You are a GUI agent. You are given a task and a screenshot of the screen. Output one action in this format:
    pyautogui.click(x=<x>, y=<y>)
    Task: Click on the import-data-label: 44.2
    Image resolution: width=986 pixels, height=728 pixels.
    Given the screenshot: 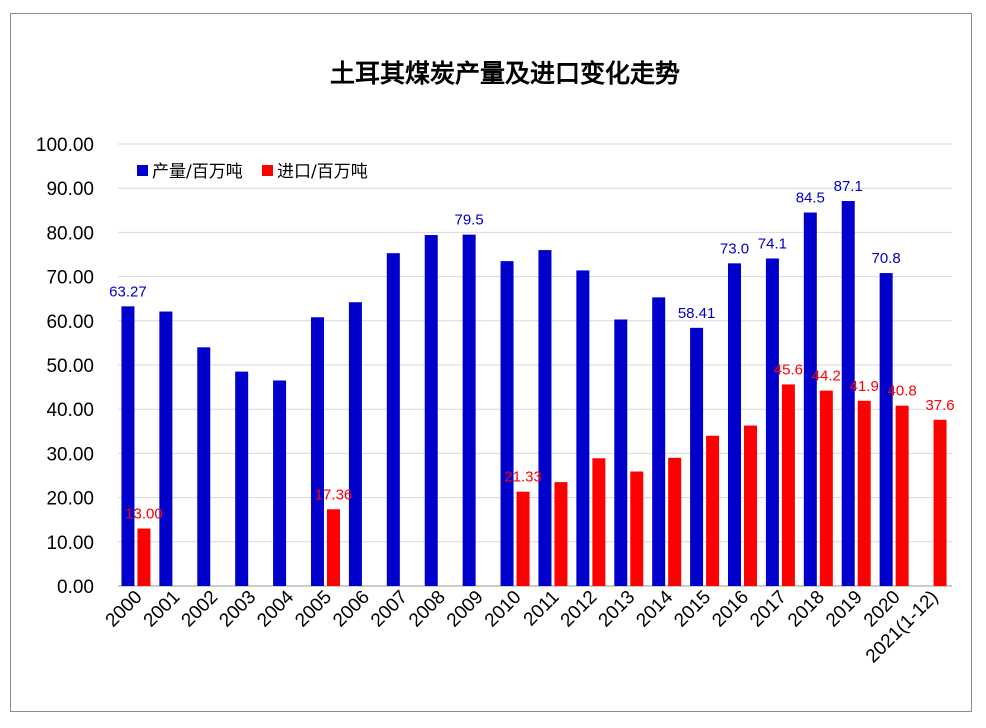 What is the action you would take?
    pyautogui.click(x=826, y=376)
    